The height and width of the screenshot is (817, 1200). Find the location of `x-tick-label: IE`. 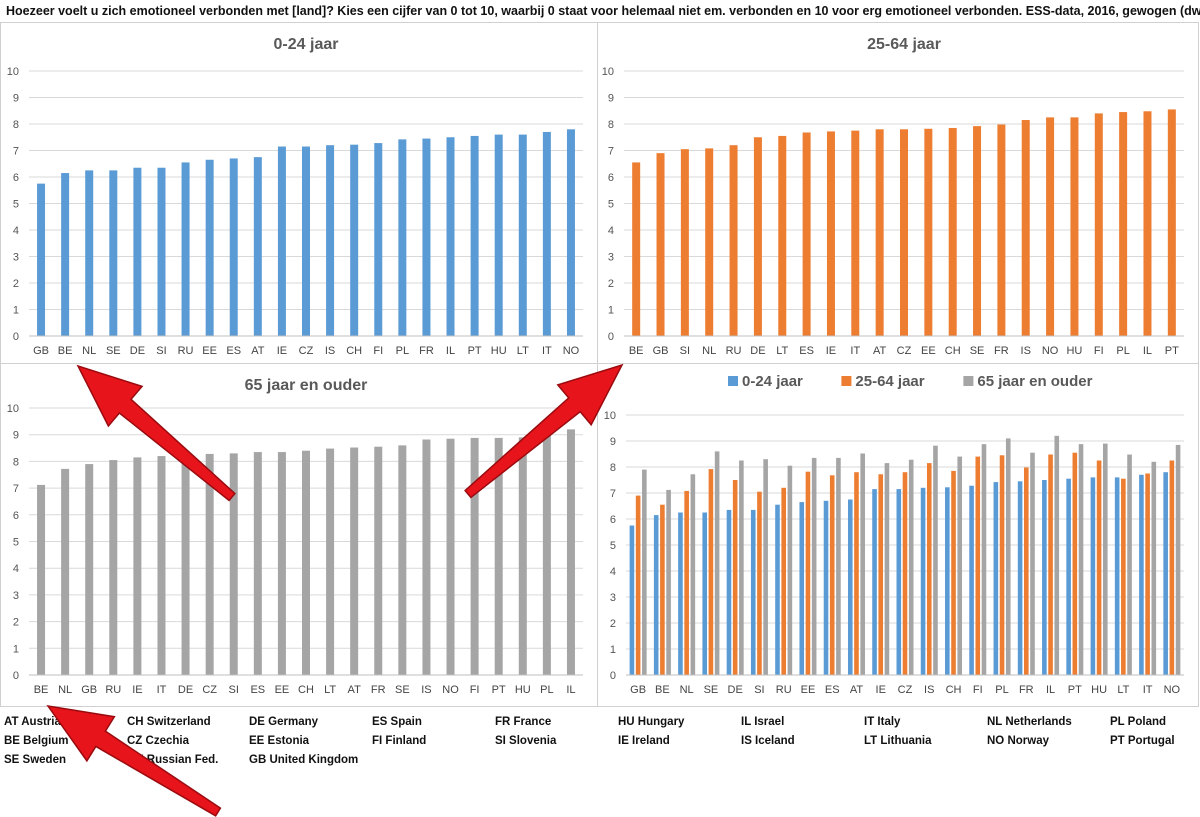

x-tick-label: IE is located at coordinates (137, 690).